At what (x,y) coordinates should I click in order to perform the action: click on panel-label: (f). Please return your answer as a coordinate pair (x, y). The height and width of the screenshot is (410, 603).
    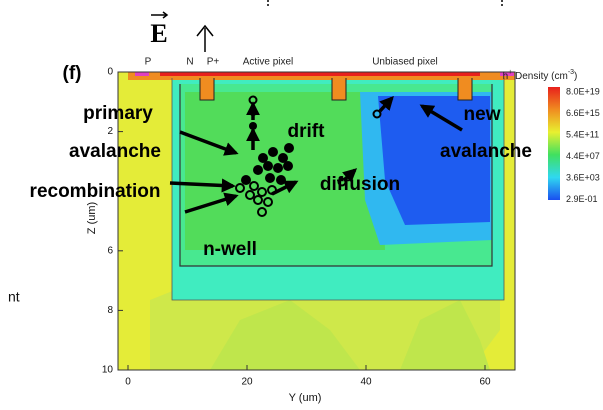
    Looking at the image, I should click on (72, 73).